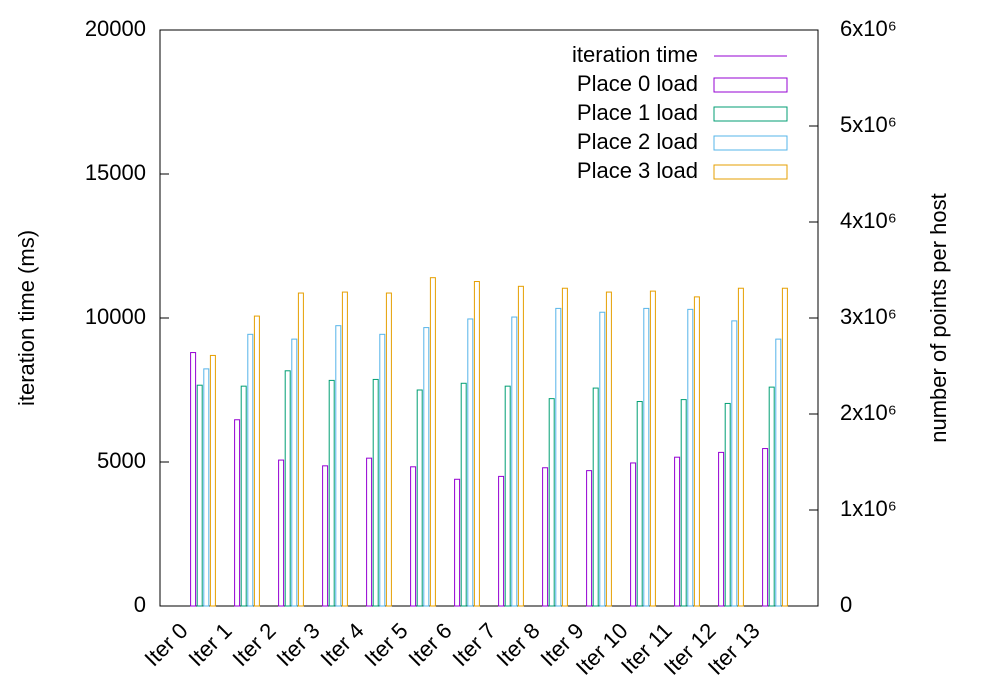 The height and width of the screenshot is (700, 1000). What do you see at coordinates (868, 316) in the screenshot?
I see `y2-tick-label: 3x10⁶` at bounding box center [868, 316].